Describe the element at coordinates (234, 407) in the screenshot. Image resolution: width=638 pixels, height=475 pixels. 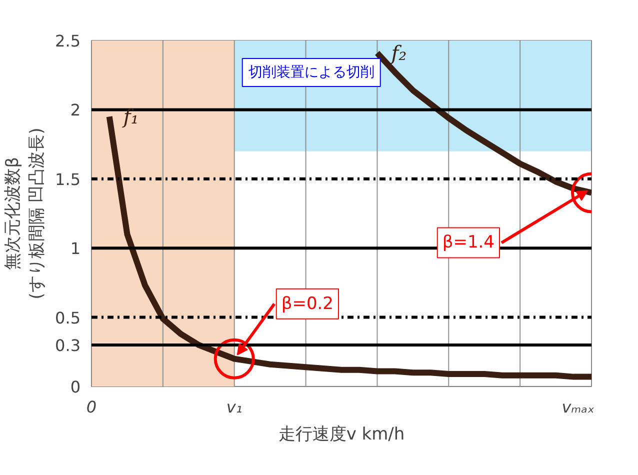
I see `x-tick-label: v₁` at that location.